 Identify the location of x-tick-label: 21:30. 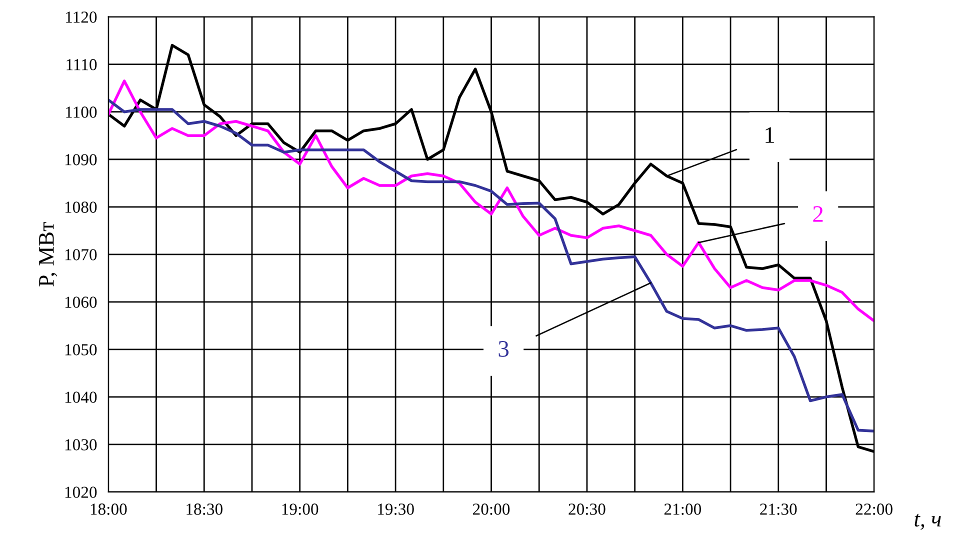
(778, 509).